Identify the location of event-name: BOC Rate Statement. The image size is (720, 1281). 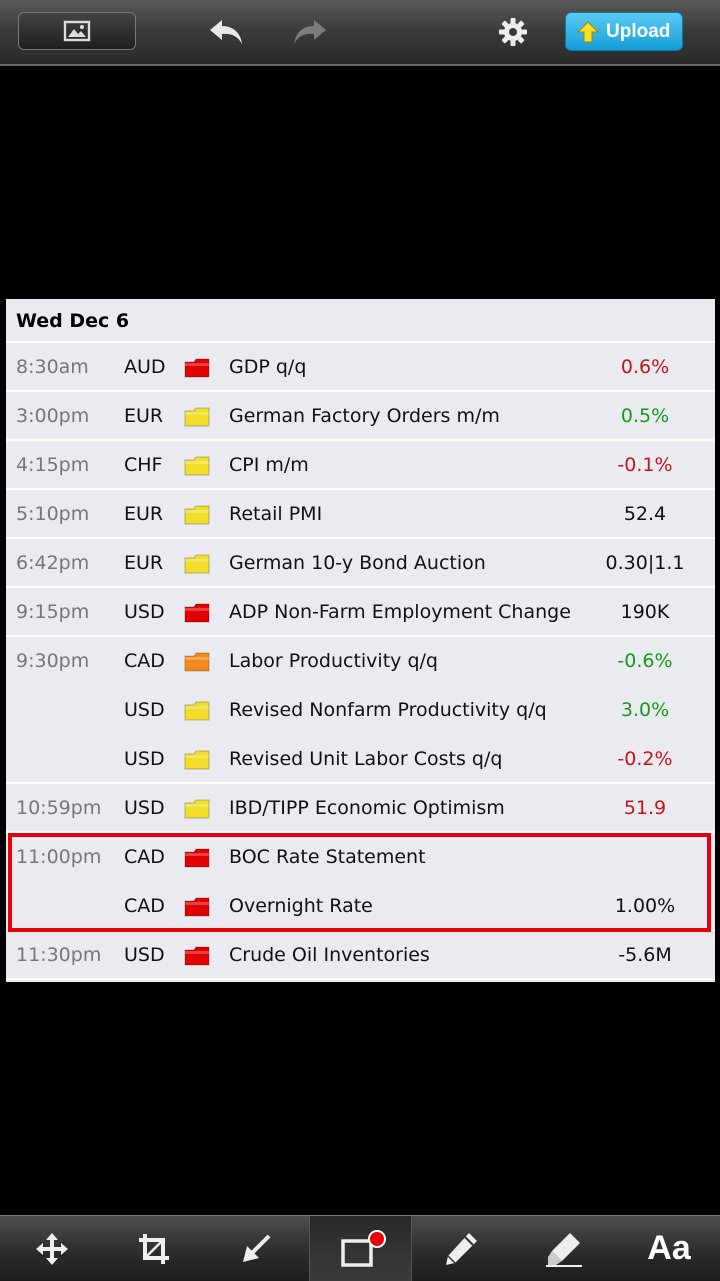
(327, 857).